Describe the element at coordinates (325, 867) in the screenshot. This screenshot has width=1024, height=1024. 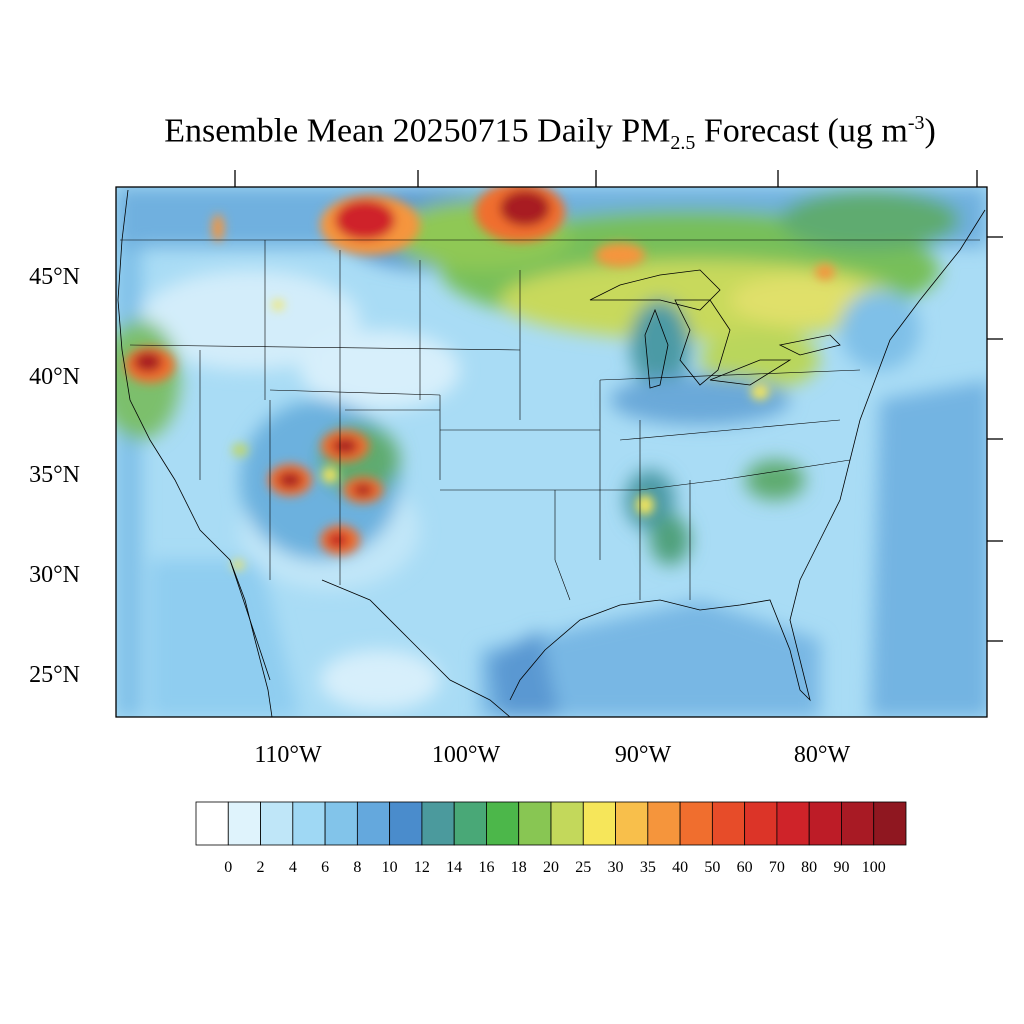
I see `colorbar-label: 6` at that location.